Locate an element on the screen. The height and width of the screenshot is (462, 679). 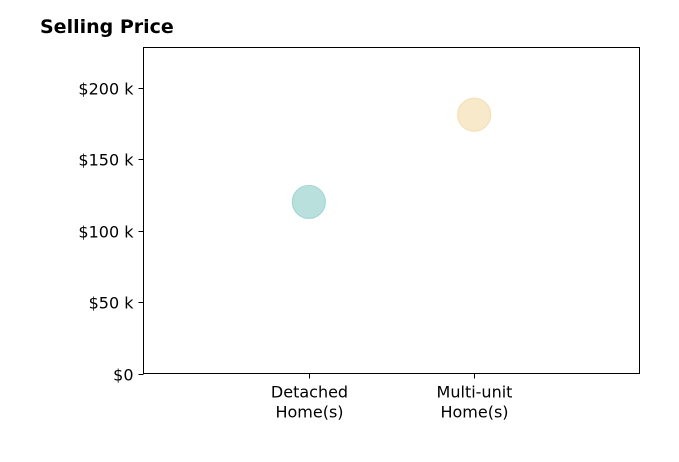
data-points is located at coordinates (391, 158).